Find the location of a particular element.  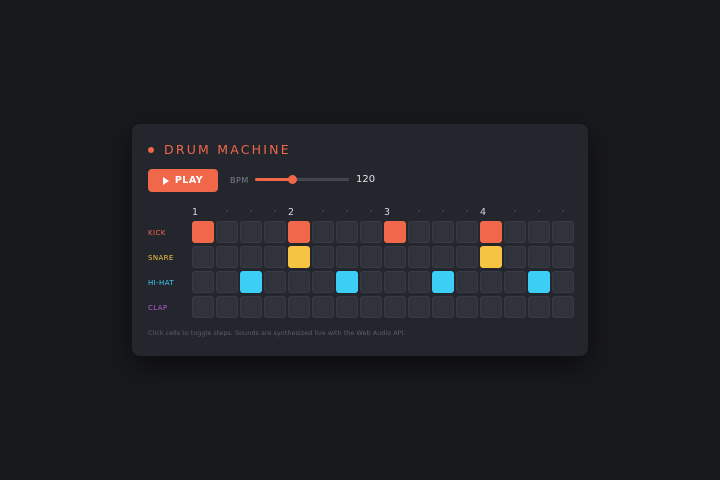

app-title: DRUM MACHINE is located at coordinates (227, 149).